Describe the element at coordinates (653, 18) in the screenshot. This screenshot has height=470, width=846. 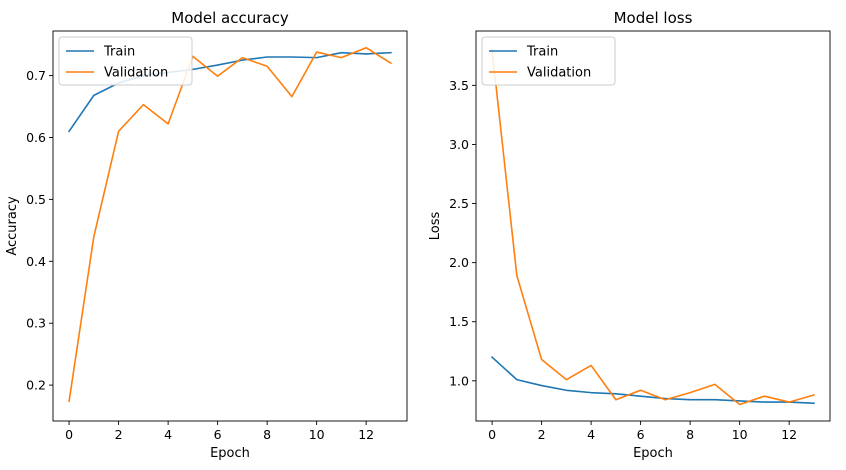
I see `loss-chart-title: Model loss` at that location.